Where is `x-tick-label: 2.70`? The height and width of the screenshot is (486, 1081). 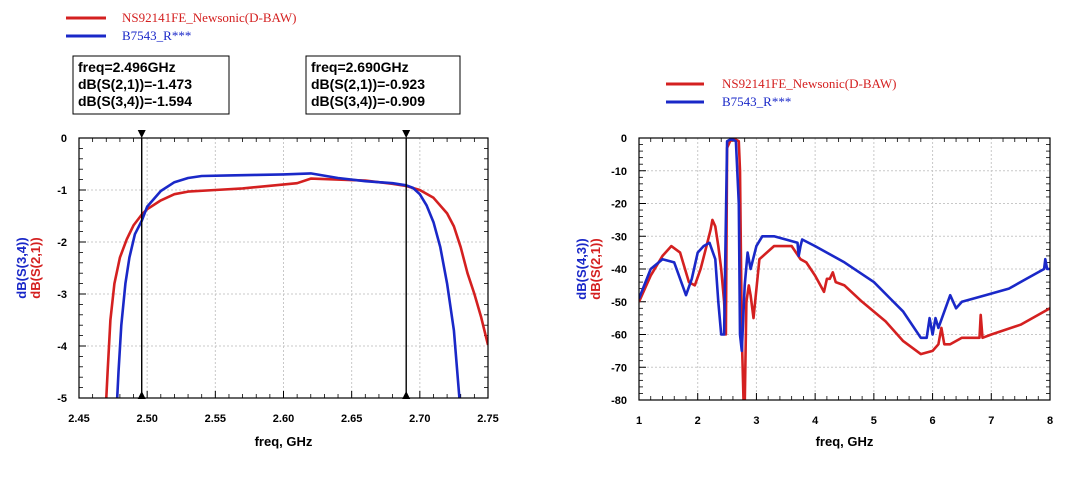
x-tick-label: 2.70 is located at coordinates (419, 419).